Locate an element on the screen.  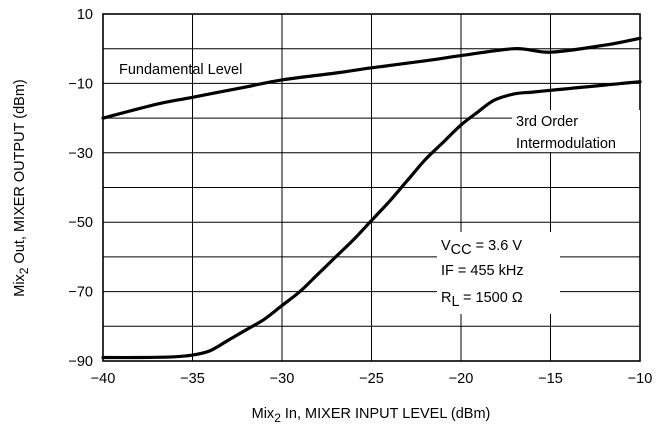
y-tick-label: −70 is located at coordinates (80, 293).